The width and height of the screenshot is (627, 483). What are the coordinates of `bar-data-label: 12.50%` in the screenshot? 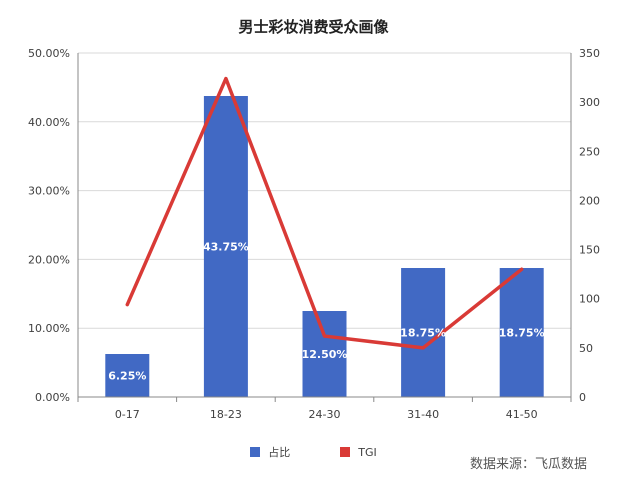 It's located at (325, 354).